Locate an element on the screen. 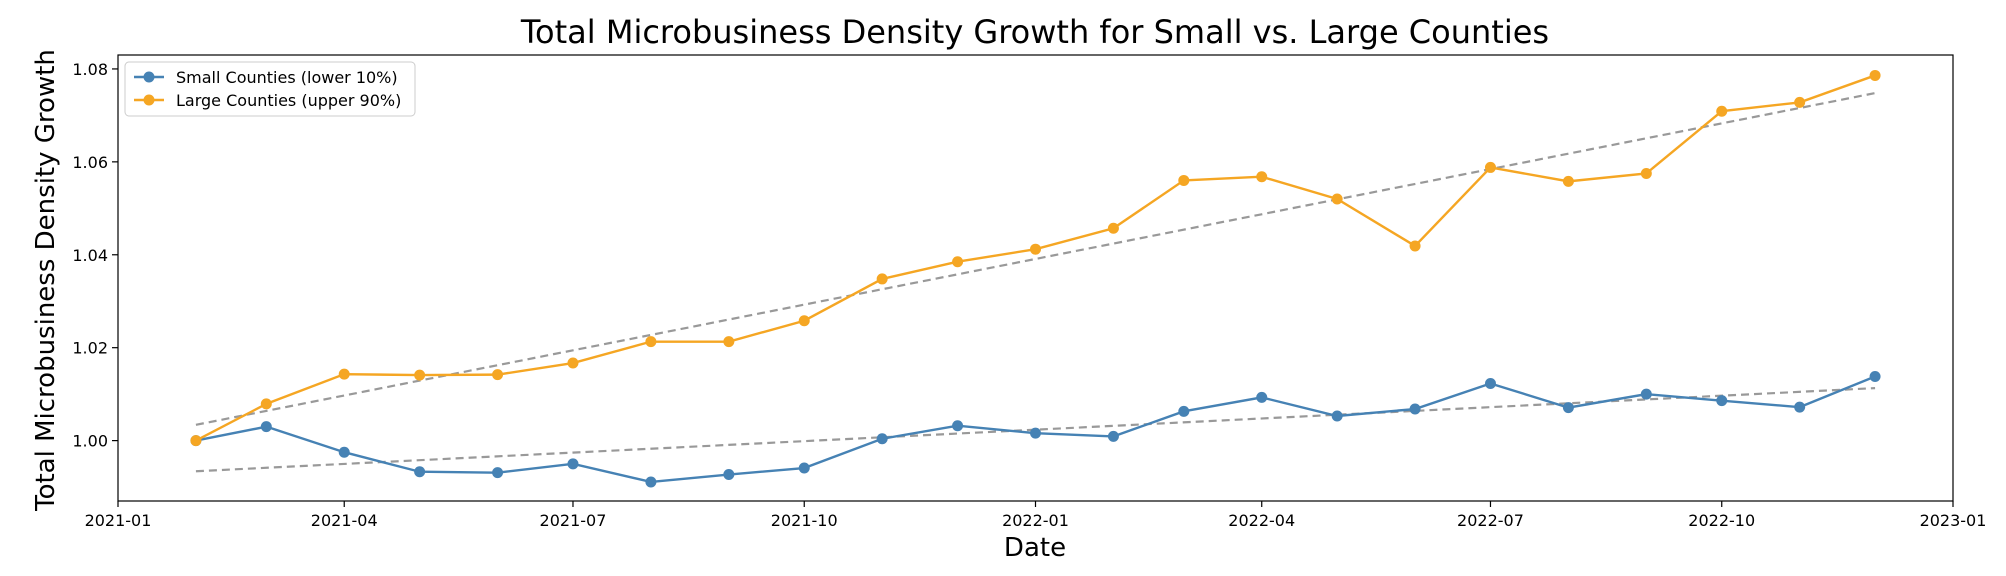 Image resolution: width=2006 pixels, height=576 pixels. x-tick-label: 2022-01 is located at coordinates (1035, 520).